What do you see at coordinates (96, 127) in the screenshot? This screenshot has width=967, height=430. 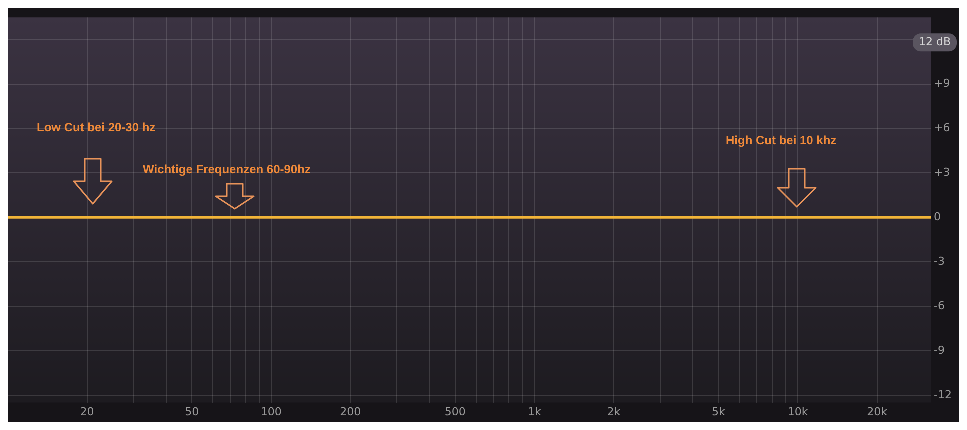 I see `annotation: Low Cut bei 20-30 hz` at bounding box center [96, 127].